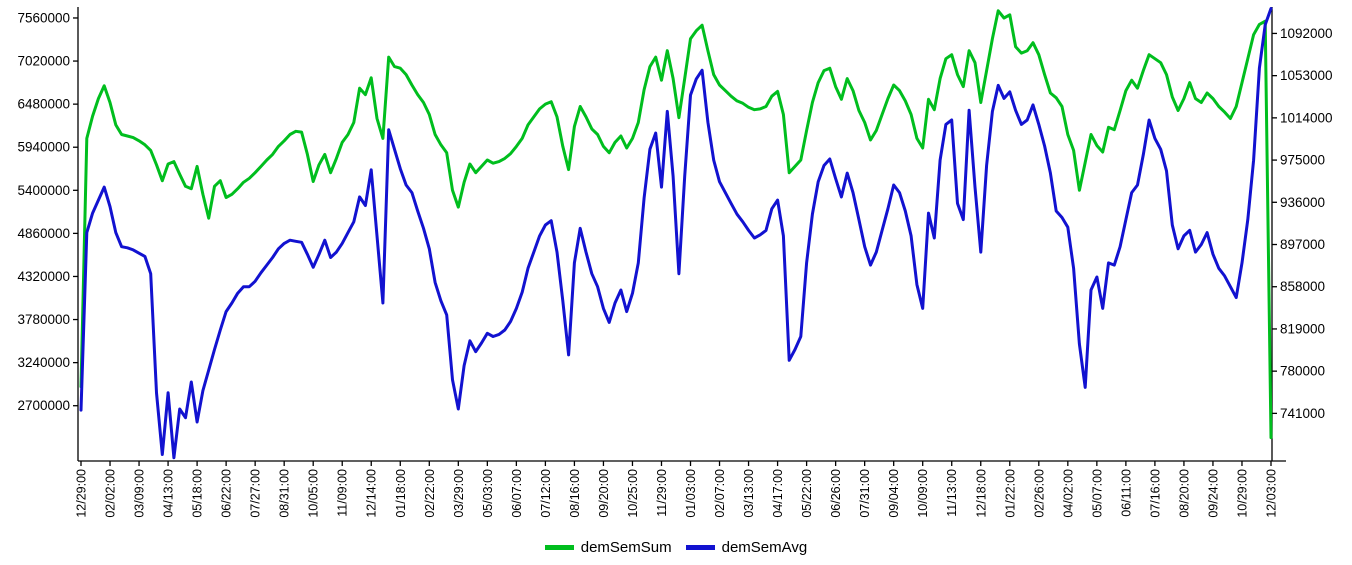 This screenshot has width=1352, height=565. I want to click on legend-label-demSemSum: demSemSum, so click(626, 547).